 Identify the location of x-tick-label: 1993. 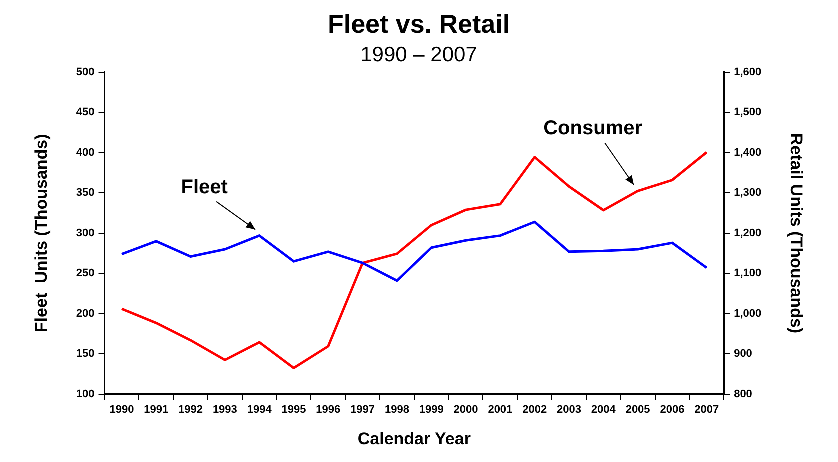
(225, 410).